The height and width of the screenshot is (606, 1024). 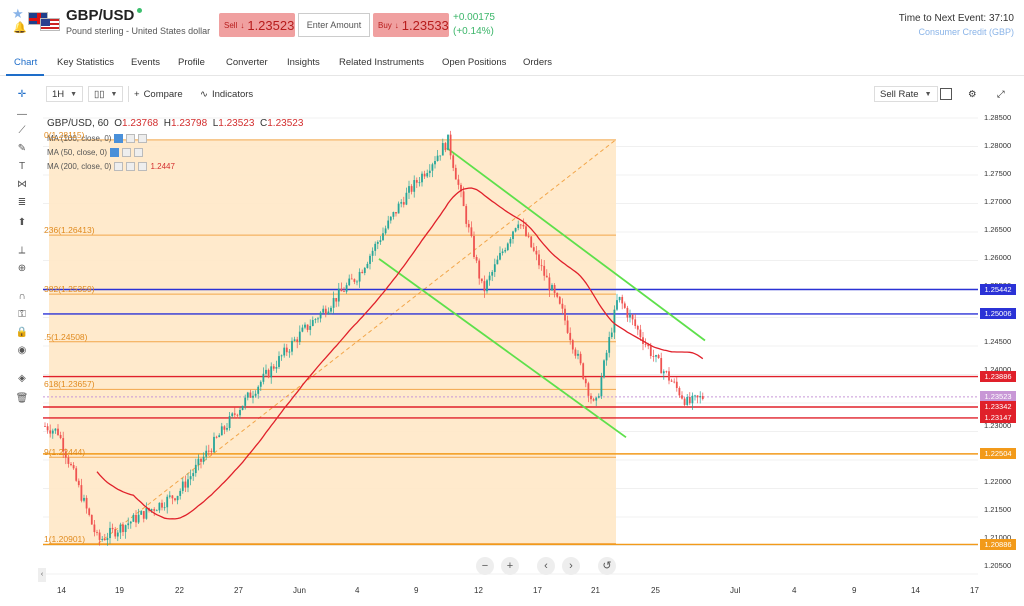 I want to click on pattern-icon: ⋈, so click(x=22, y=184).